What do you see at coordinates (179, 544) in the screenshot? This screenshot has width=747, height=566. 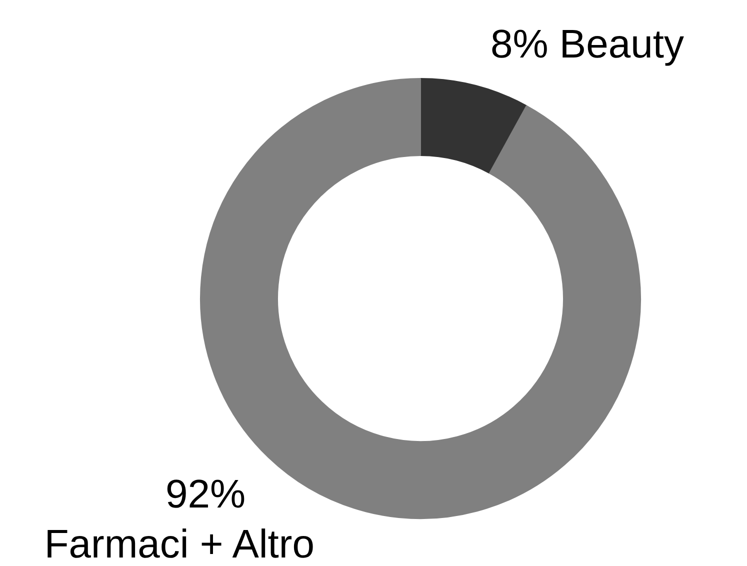 I see `slice-label: Farmaci + Altro` at bounding box center [179, 544].